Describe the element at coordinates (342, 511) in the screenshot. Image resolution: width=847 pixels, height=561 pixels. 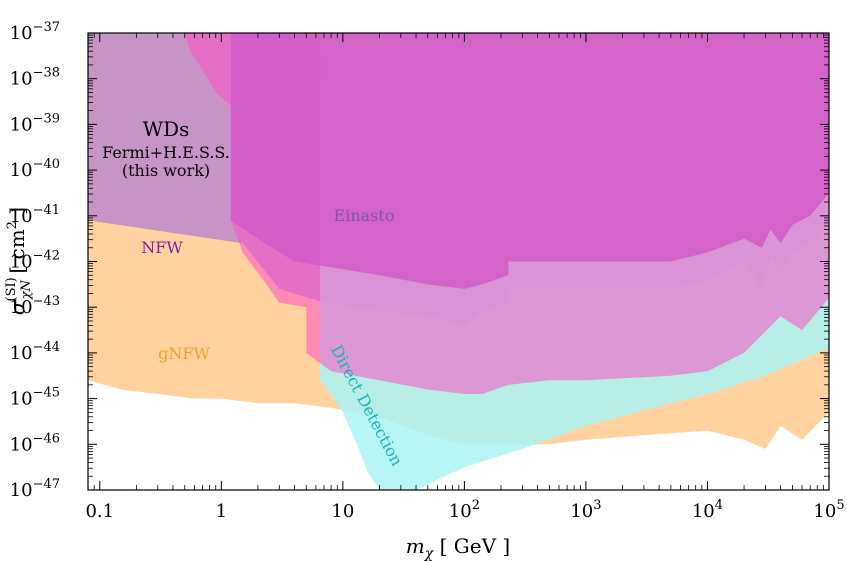
I see `x-tick-label: 10` at that location.